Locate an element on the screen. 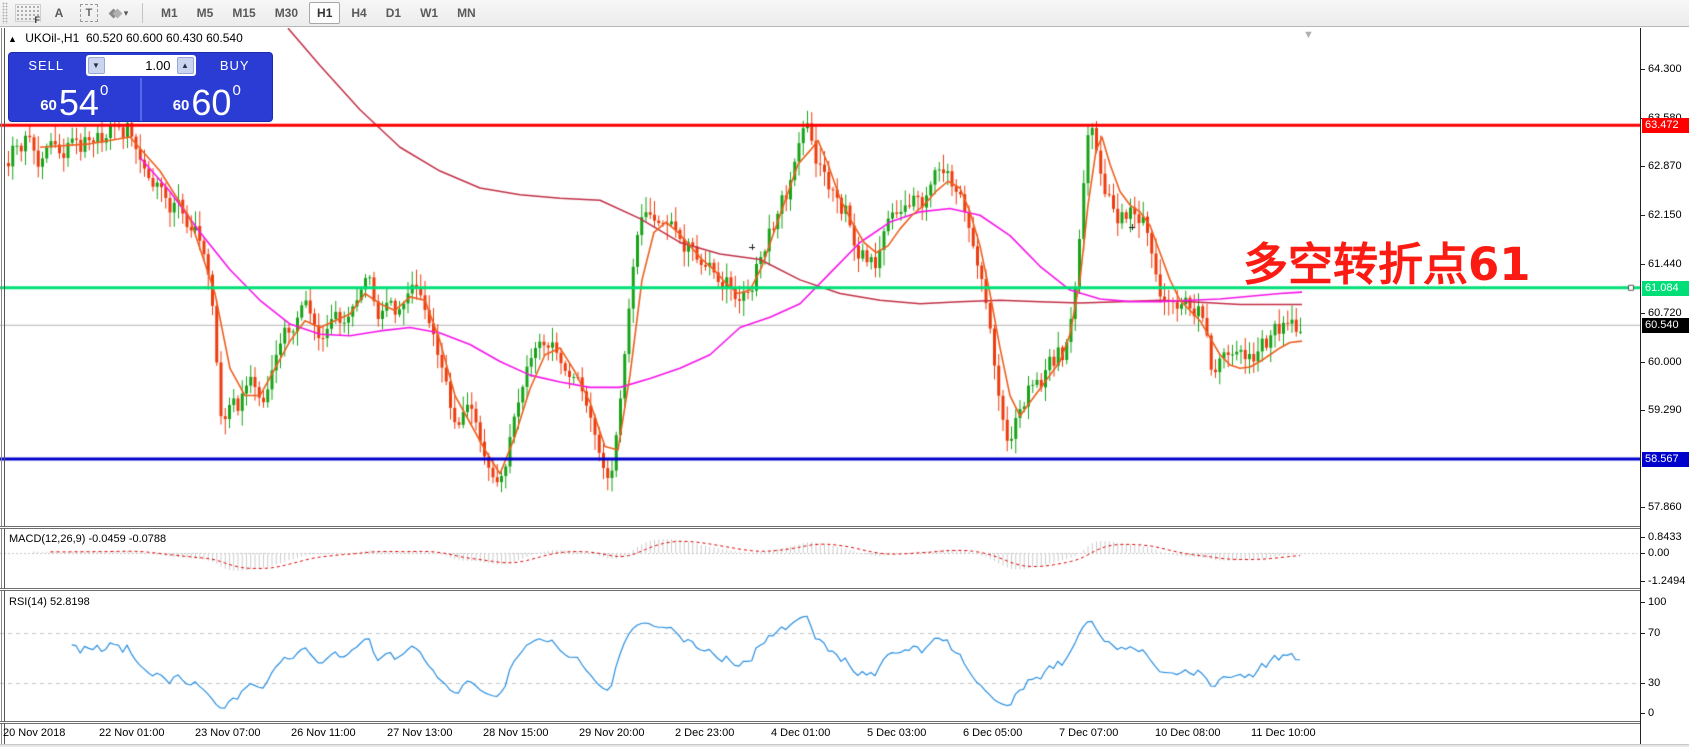 The height and width of the screenshot is (747, 1689). price-badge-pivot: 61.084 is located at coordinates (1665, 288).